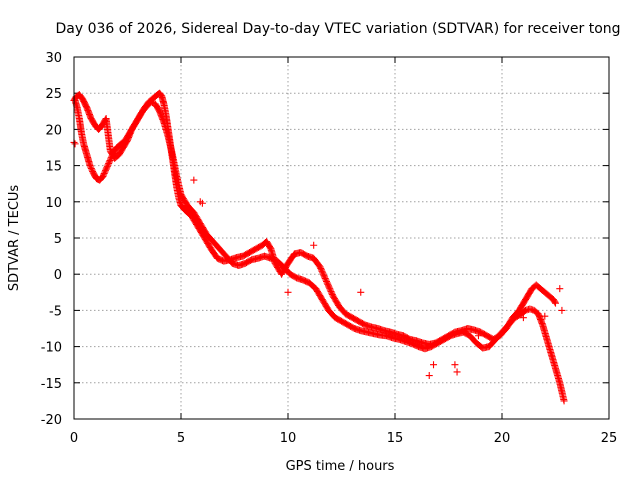 The height and width of the screenshot is (480, 640). What do you see at coordinates (58, 239) in the screenshot?
I see `y-tick-label: 5` at bounding box center [58, 239].